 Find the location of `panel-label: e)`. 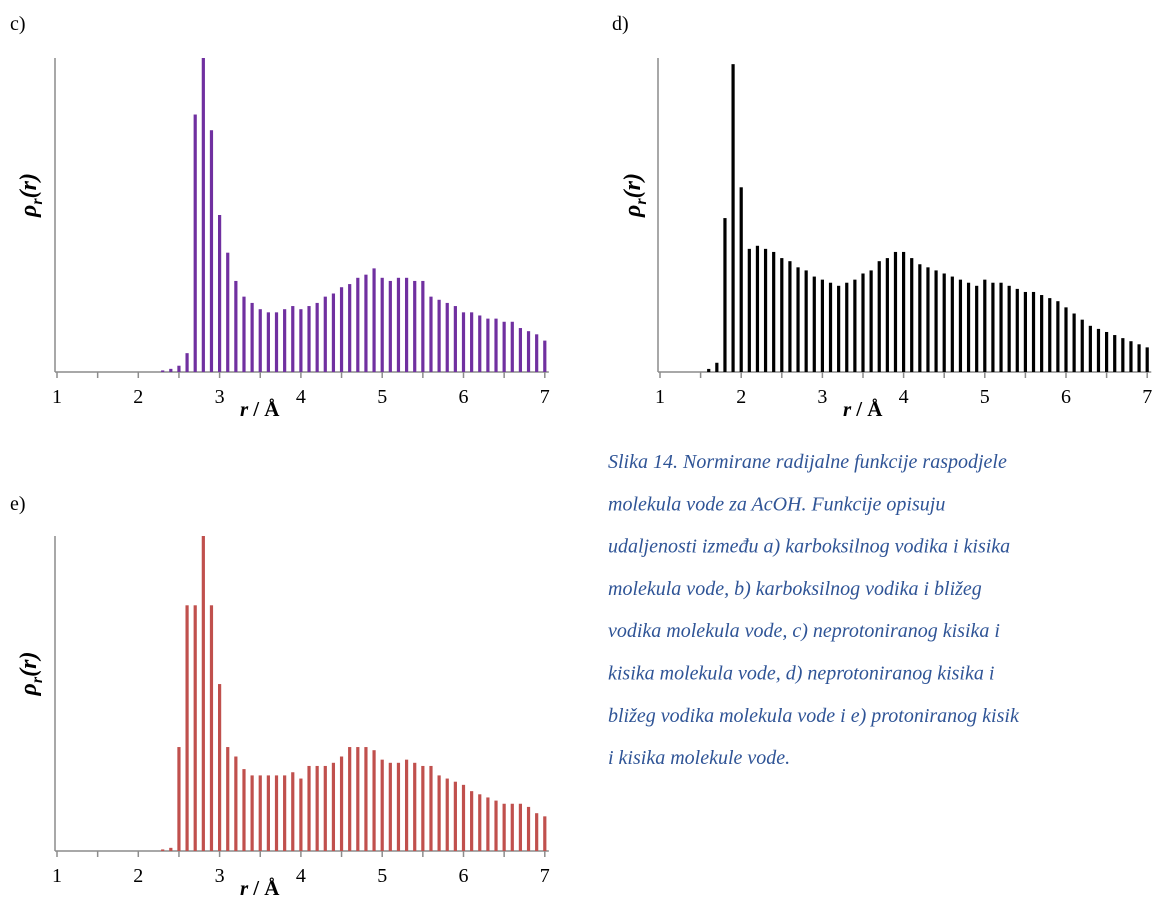

panel-label: e) is located at coordinates (18, 504).